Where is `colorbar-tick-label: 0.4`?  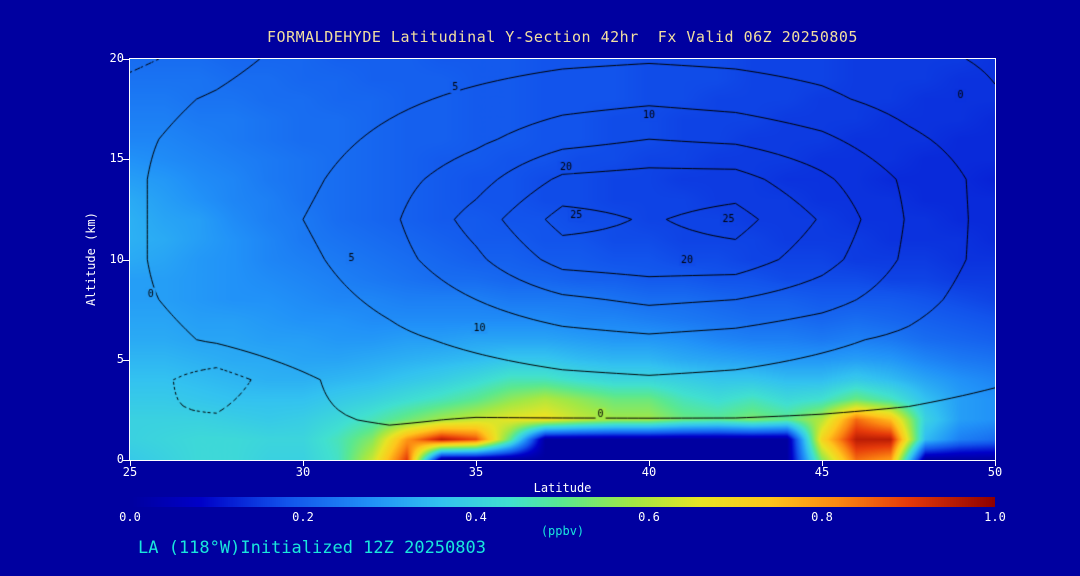
colorbar-tick-label: 0.4 is located at coordinates (476, 517).